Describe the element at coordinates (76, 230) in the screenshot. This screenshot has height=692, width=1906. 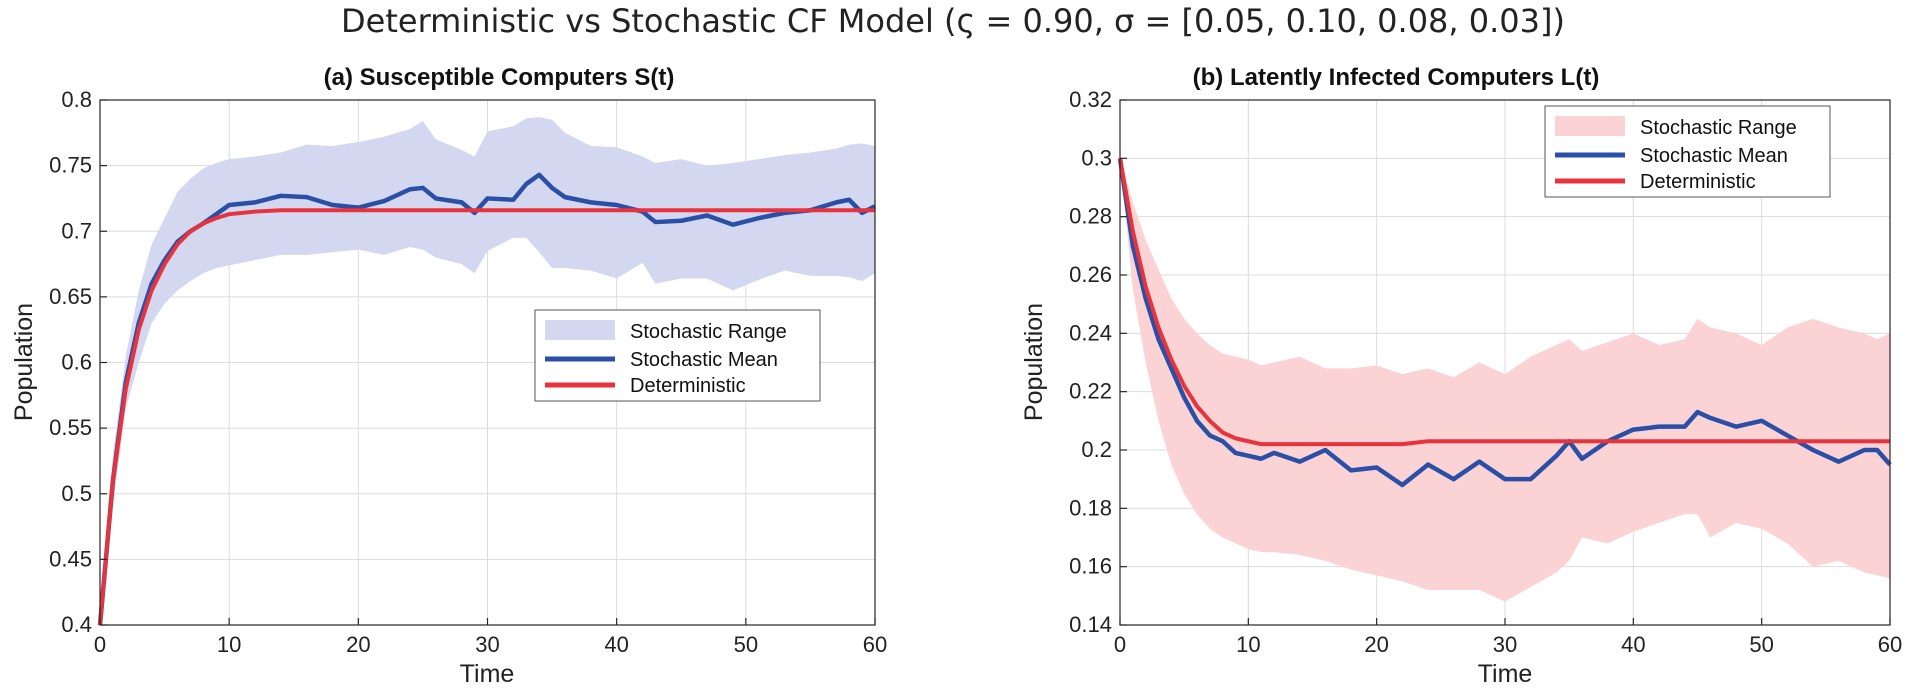
I see `panel-a-ytick-label: 0.7` at that location.